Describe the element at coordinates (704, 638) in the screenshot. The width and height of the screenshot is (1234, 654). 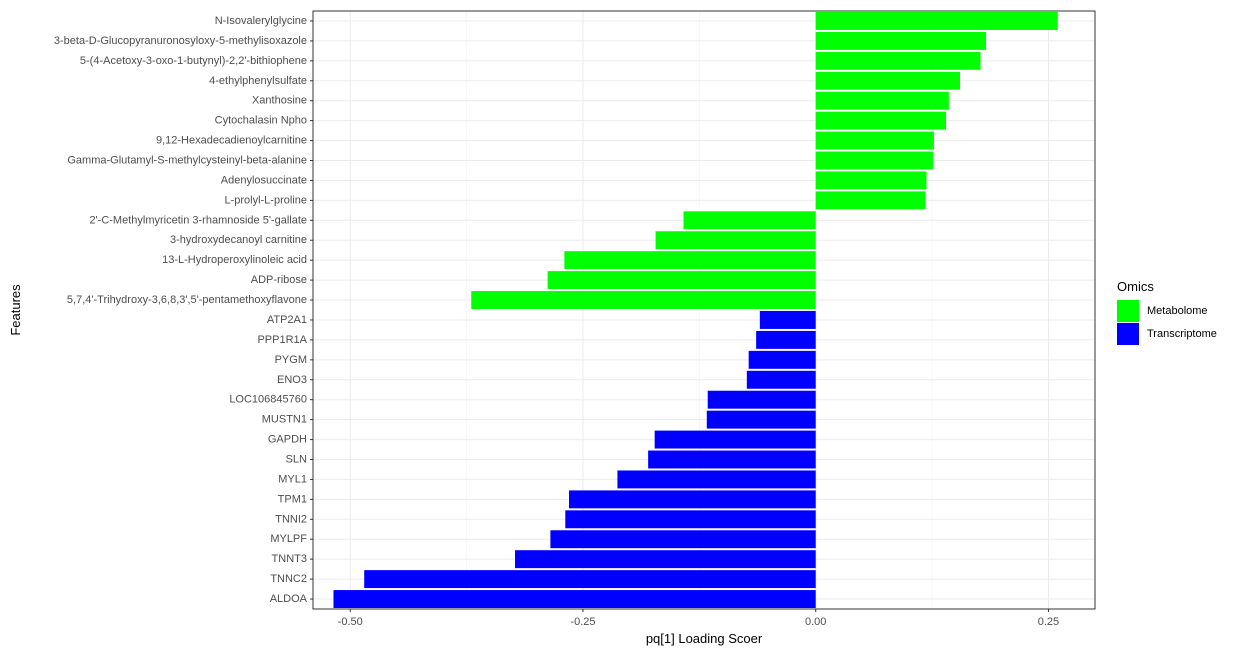
I see `x-axis-title: pq[1] Loading Scoer` at that location.